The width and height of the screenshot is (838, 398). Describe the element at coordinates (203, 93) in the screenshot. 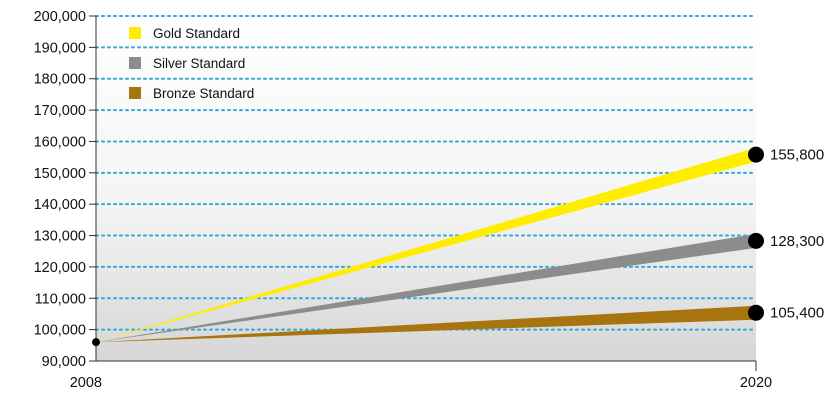

I see `legend-label: Bronze Standard` at that location.